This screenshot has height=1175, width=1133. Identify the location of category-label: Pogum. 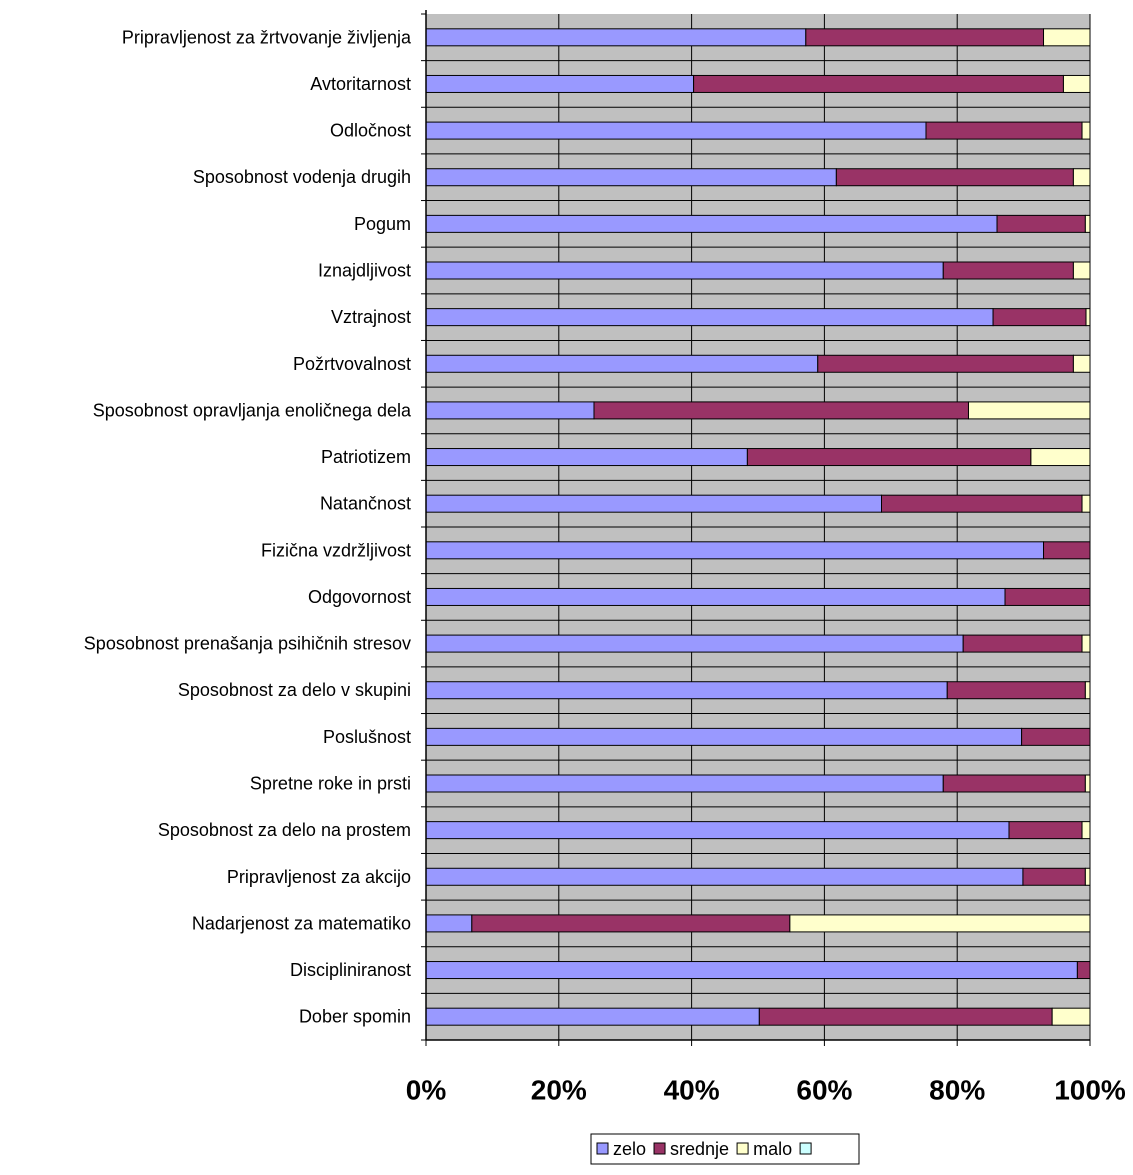
(382, 224).